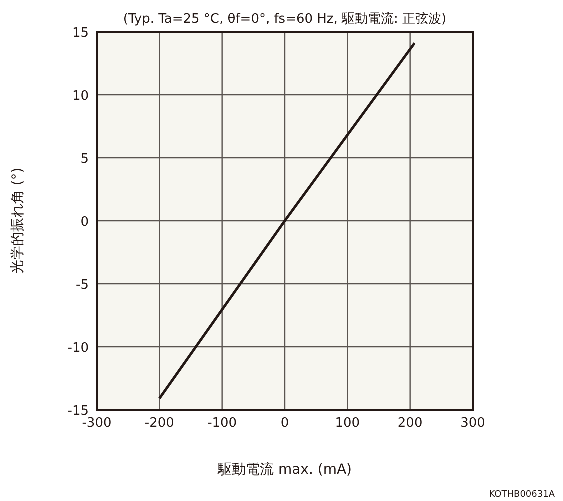 The height and width of the screenshot is (501, 563). Describe the element at coordinates (522, 495) in the screenshot. I see `text: KOTHB00631A` at that location.